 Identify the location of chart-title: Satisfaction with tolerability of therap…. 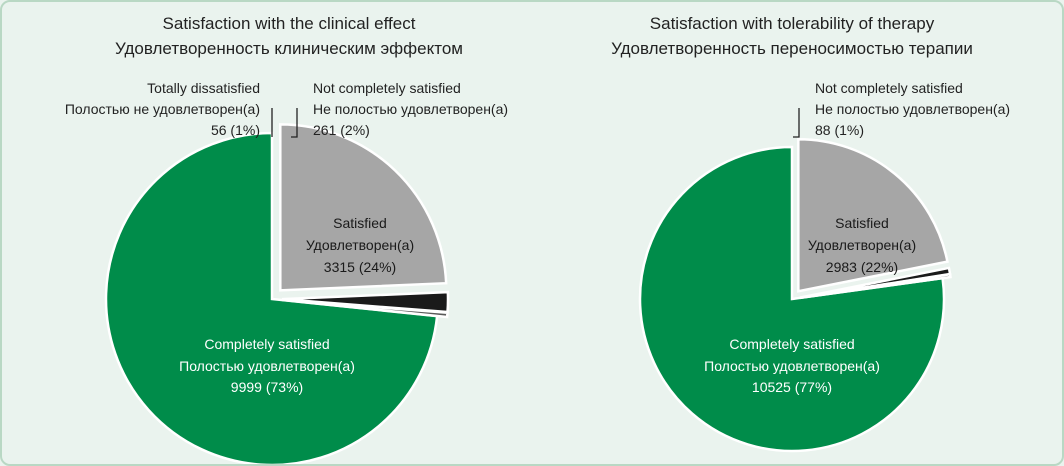
(792, 23).